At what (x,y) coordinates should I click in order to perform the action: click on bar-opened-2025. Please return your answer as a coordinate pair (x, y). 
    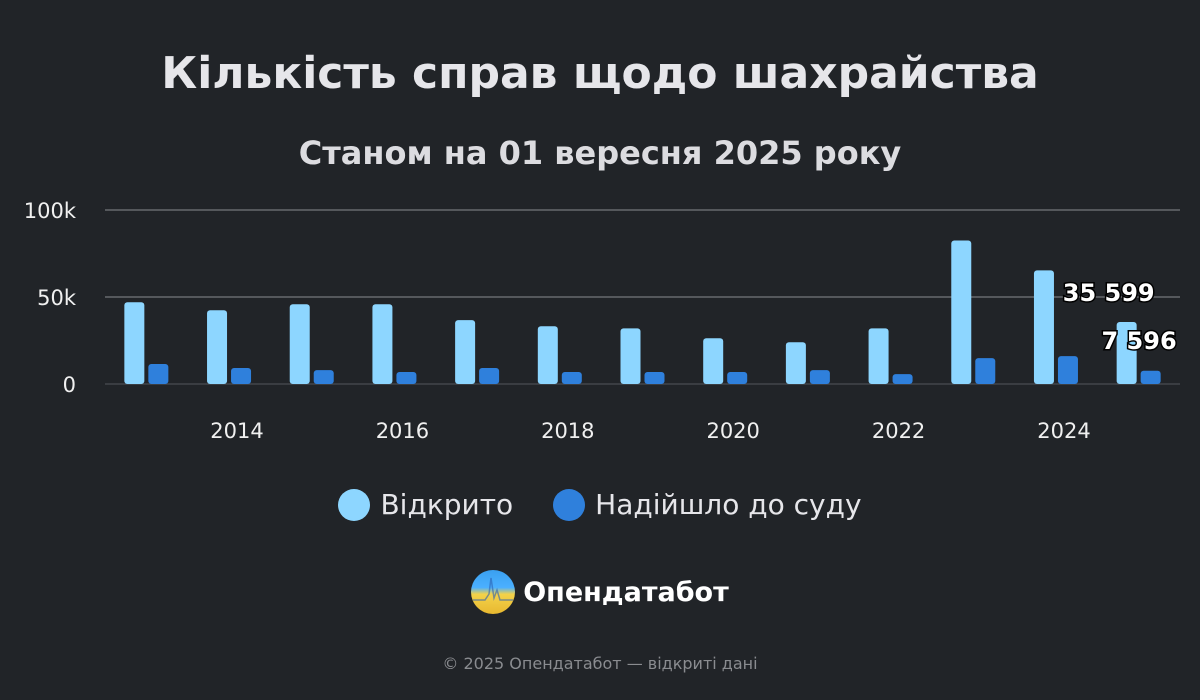
    Looking at the image, I should click on (1126, 353).